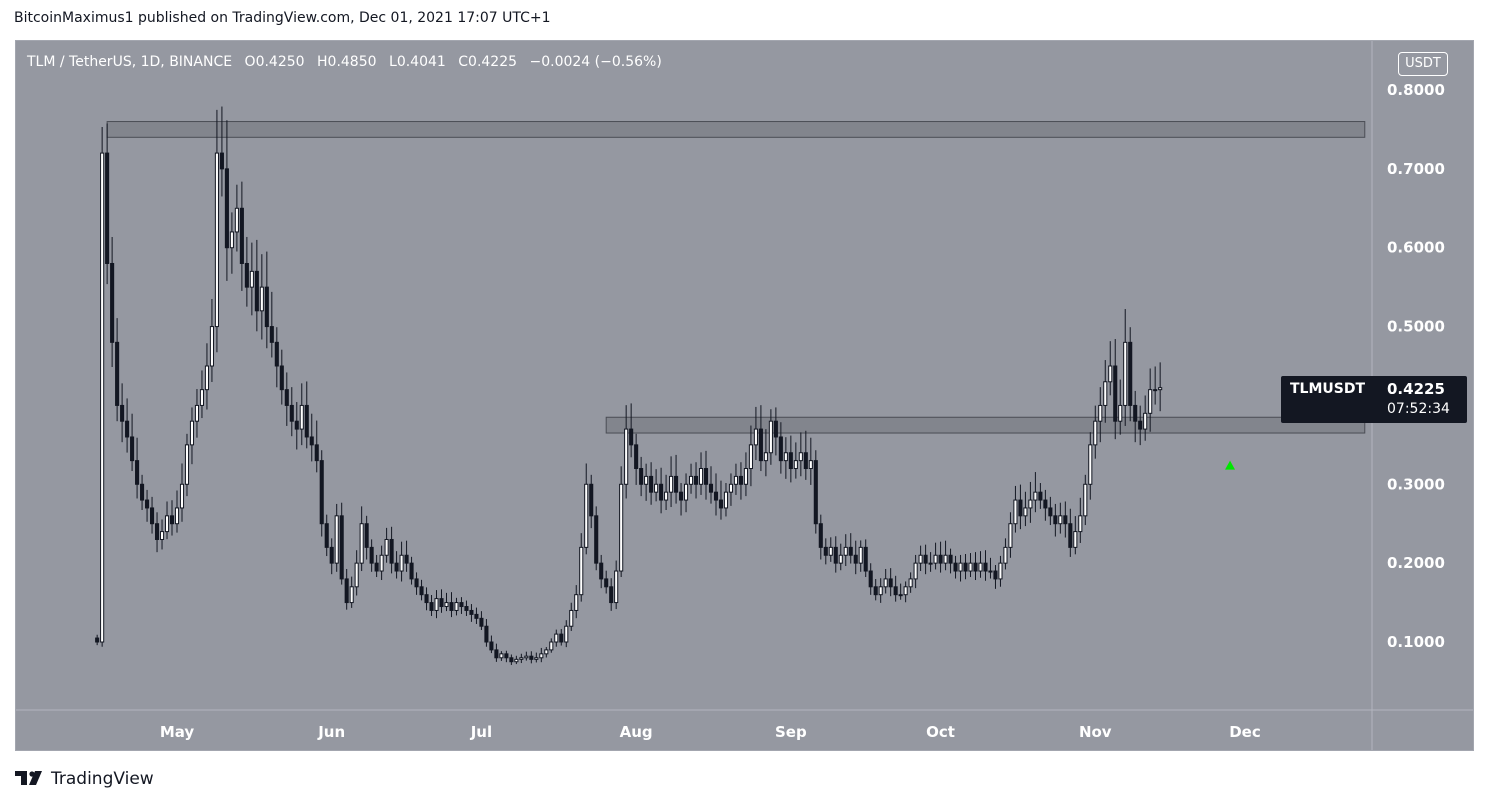 This screenshot has width=1489, height=805. I want to click on tradingview-logo-icon, so click(30, 779).